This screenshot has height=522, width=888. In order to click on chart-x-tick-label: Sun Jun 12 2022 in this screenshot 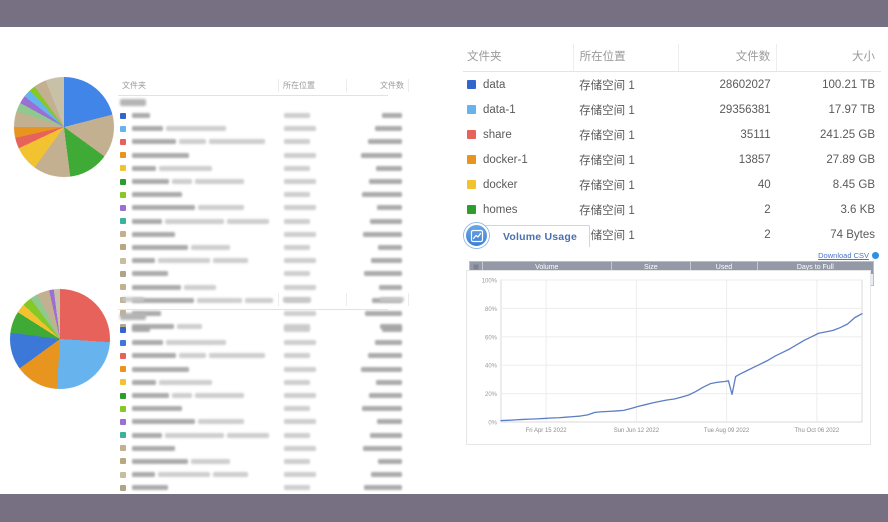, I will do `click(637, 431)`.